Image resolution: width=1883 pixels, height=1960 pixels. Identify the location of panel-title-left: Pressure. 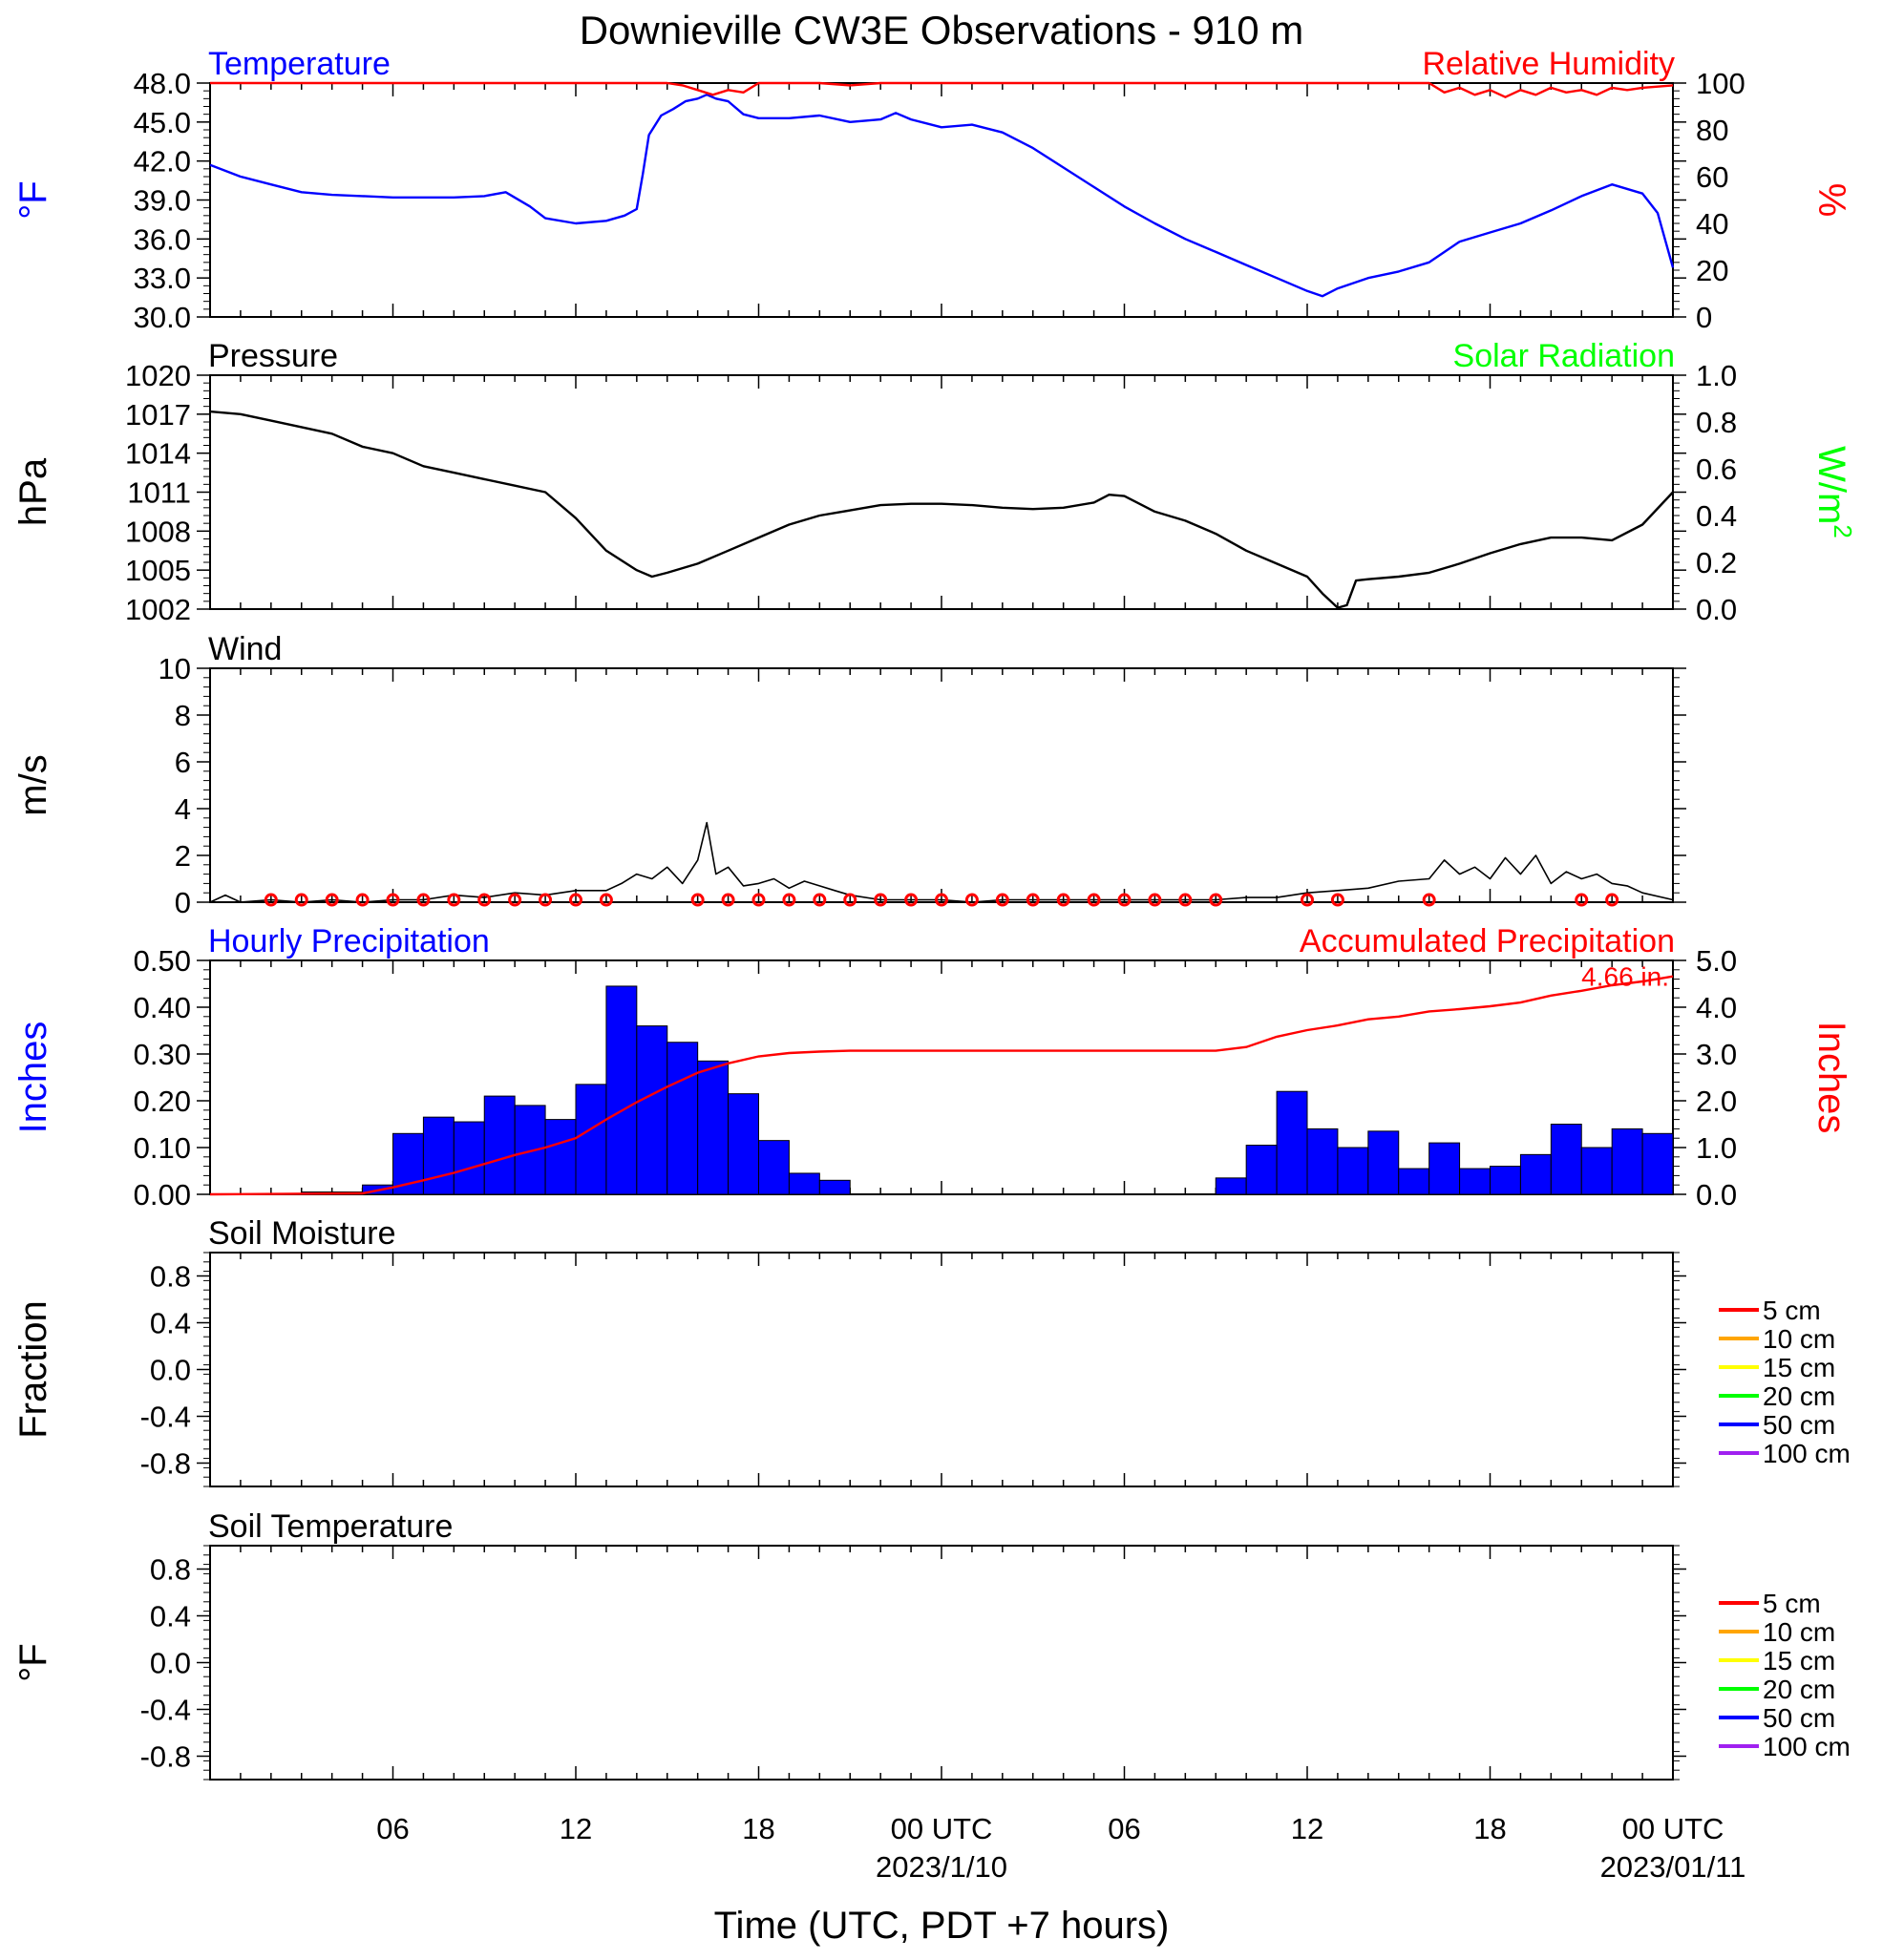
(273, 356).